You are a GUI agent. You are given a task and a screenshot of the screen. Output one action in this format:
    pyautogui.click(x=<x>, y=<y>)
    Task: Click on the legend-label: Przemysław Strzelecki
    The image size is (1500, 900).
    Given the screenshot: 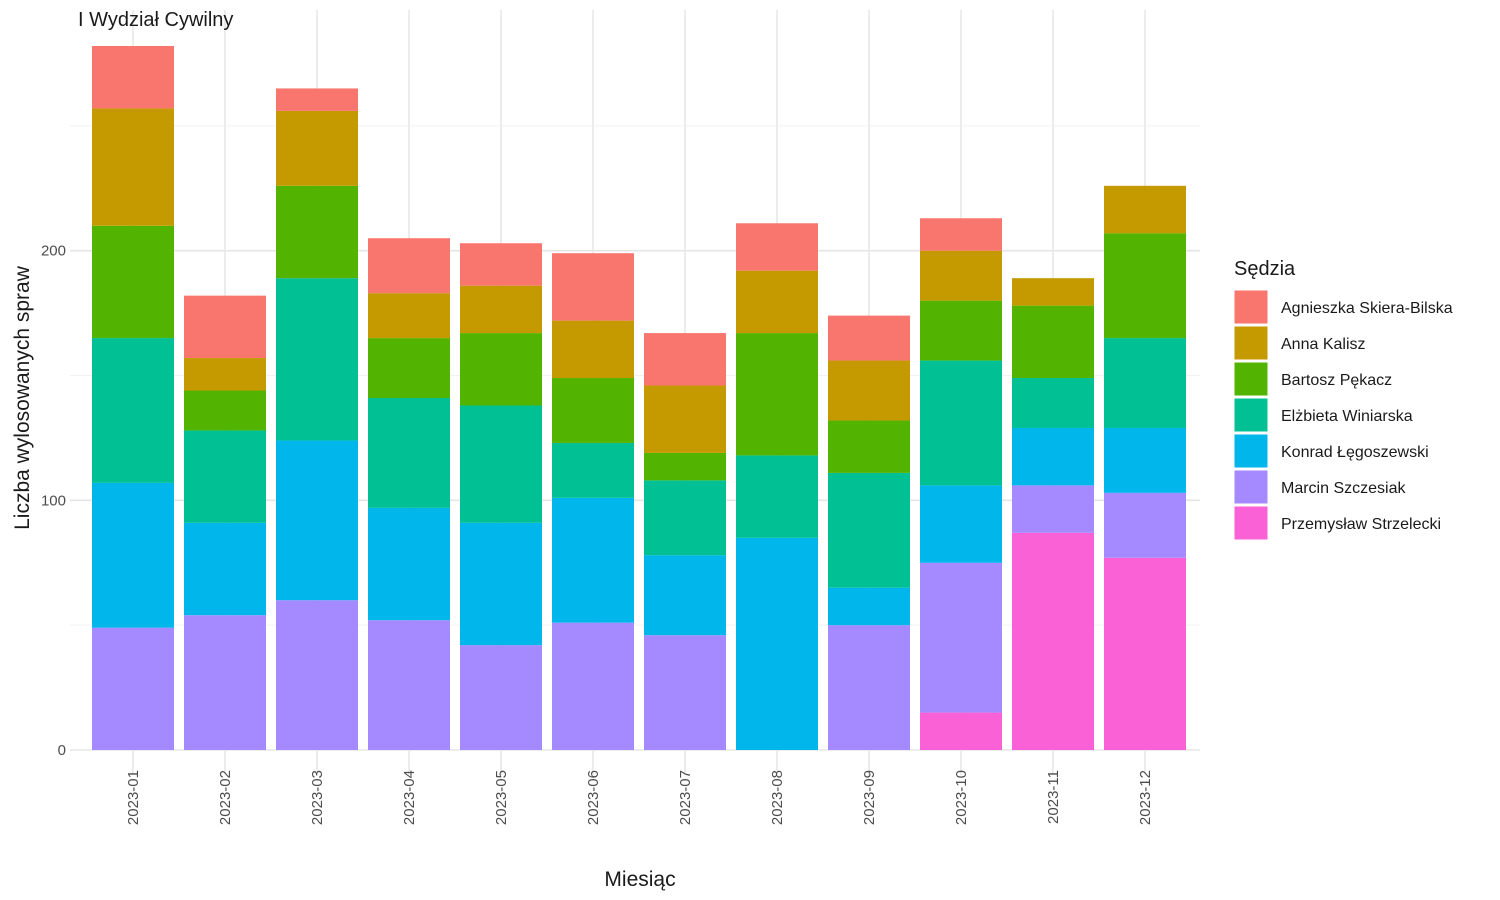 What is the action you would take?
    pyautogui.click(x=1361, y=524)
    